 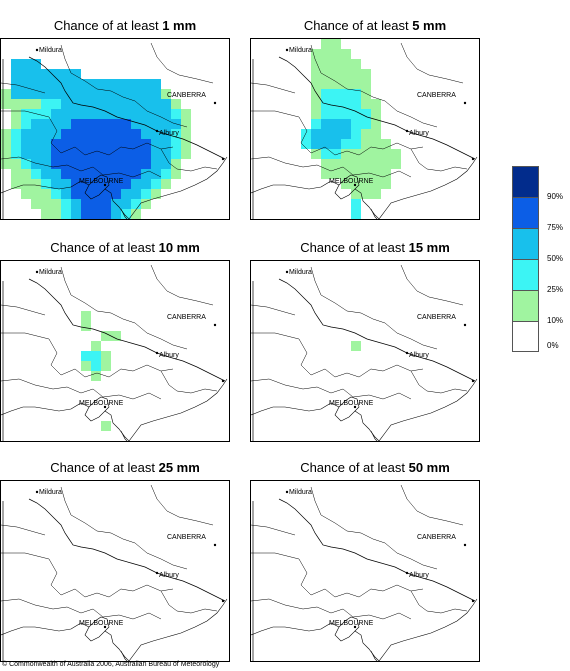 What do you see at coordinates (169, 355) in the screenshot?
I see `place-label-albury: Albury` at bounding box center [169, 355].